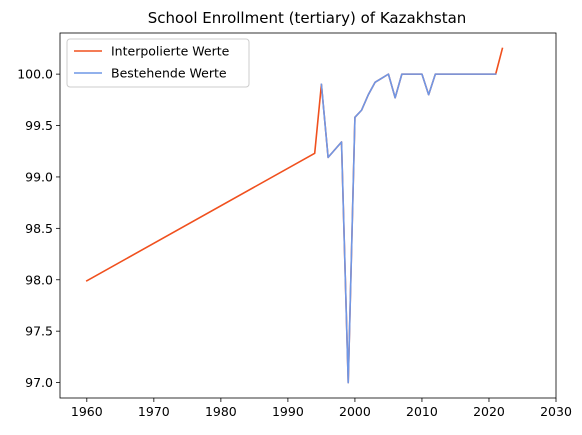 Image resolution: width=582 pixels, height=435 pixels. Describe the element at coordinates (39, 125) in the screenshot. I see `y-tick-label: 99.5` at that location.